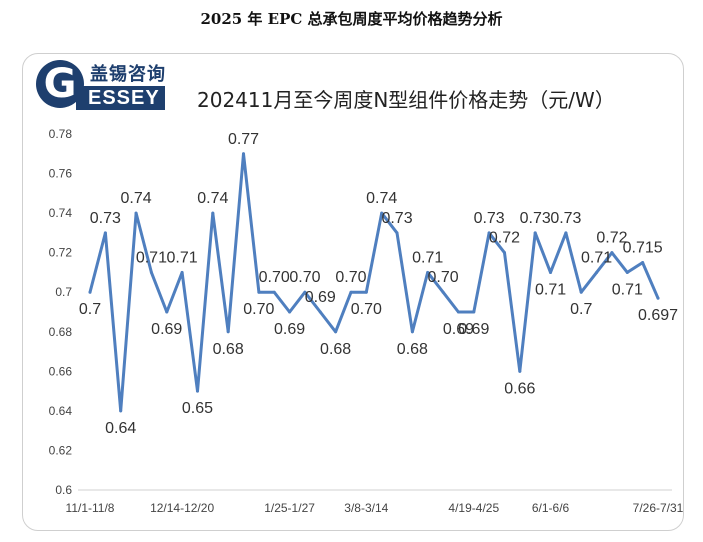  What do you see at coordinates (61, 332) in the screenshot?
I see `y-tick-label: 0.68` at bounding box center [61, 332].